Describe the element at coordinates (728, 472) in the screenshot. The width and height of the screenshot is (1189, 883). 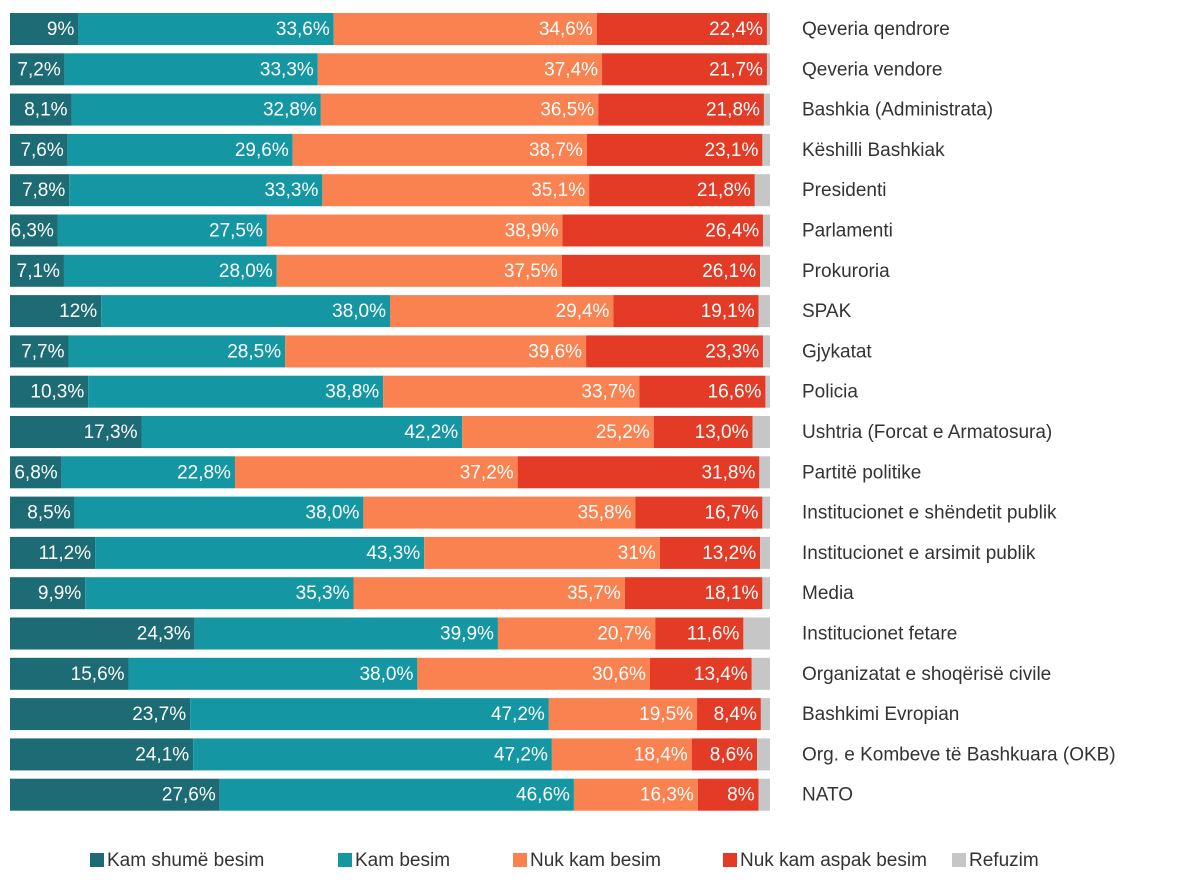
I see `value-label: 31,8%` at that location.